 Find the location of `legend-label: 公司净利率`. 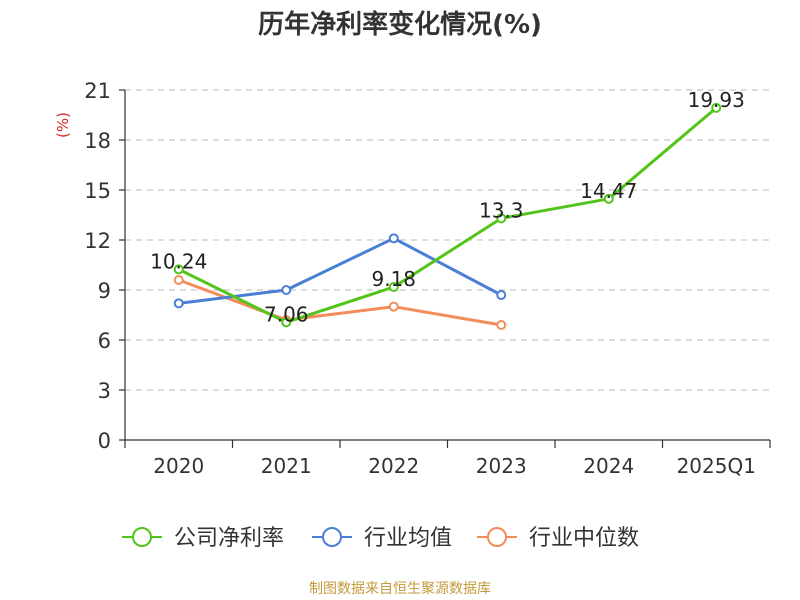

legend-label: 公司净利率 is located at coordinates (229, 538).